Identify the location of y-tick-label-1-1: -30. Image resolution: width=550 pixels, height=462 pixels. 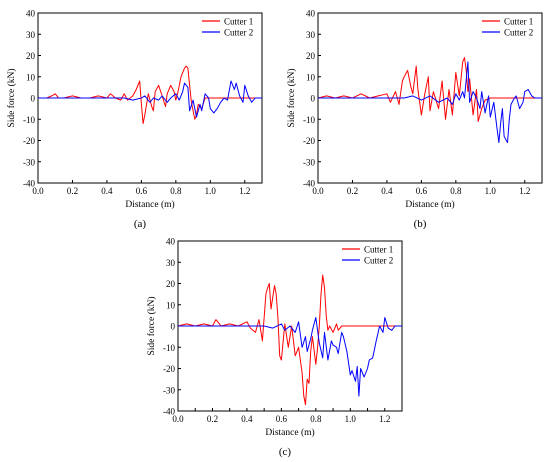
(309, 162).